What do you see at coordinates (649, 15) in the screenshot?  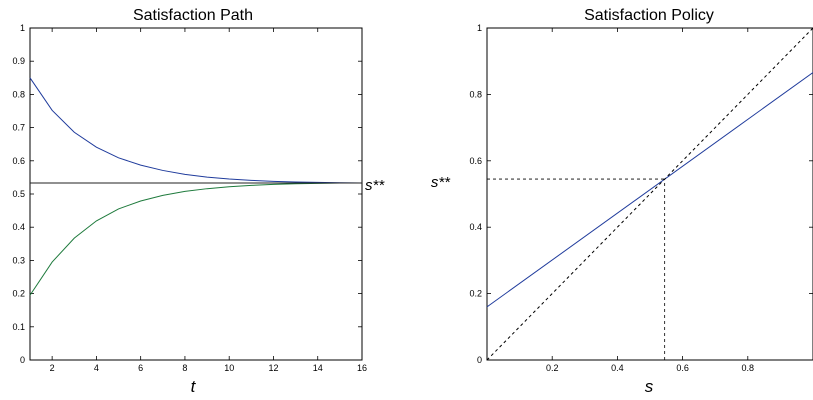 I see `panel-title: Satisfaction Policy` at bounding box center [649, 15].